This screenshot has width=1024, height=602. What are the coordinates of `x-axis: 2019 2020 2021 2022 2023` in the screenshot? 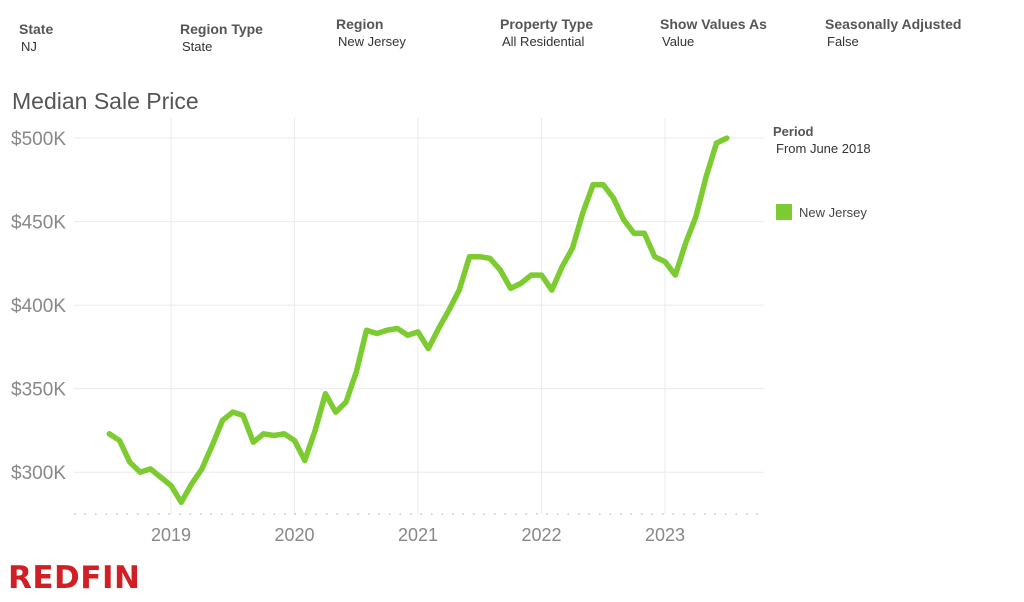 It's located at (418, 535).